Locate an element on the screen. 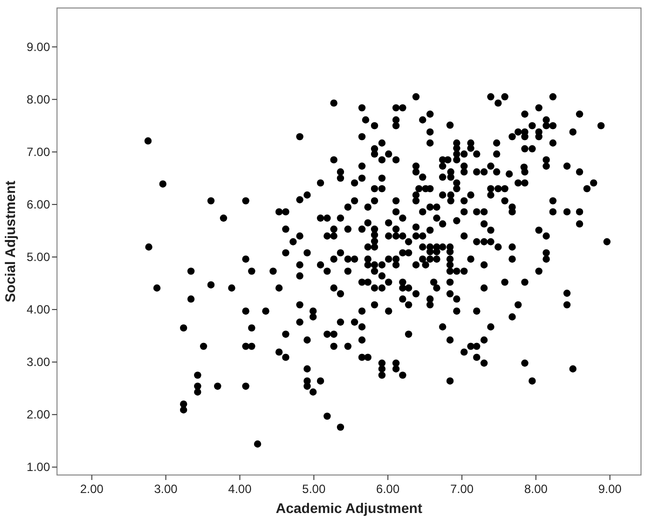  y-tick-label: 5.00 is located at coordinates (38, 257).